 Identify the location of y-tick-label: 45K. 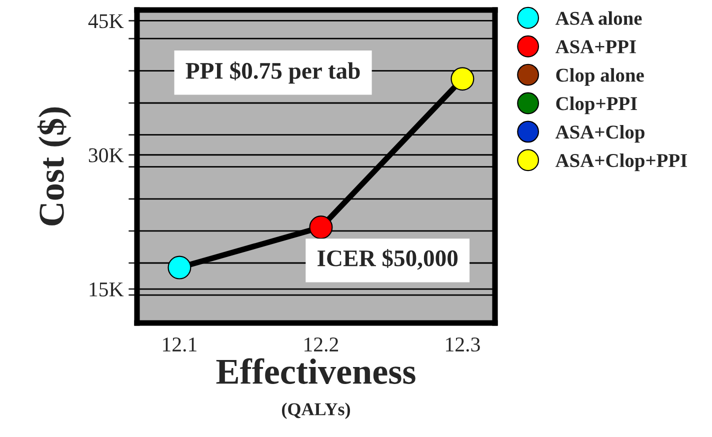
(106, 21).